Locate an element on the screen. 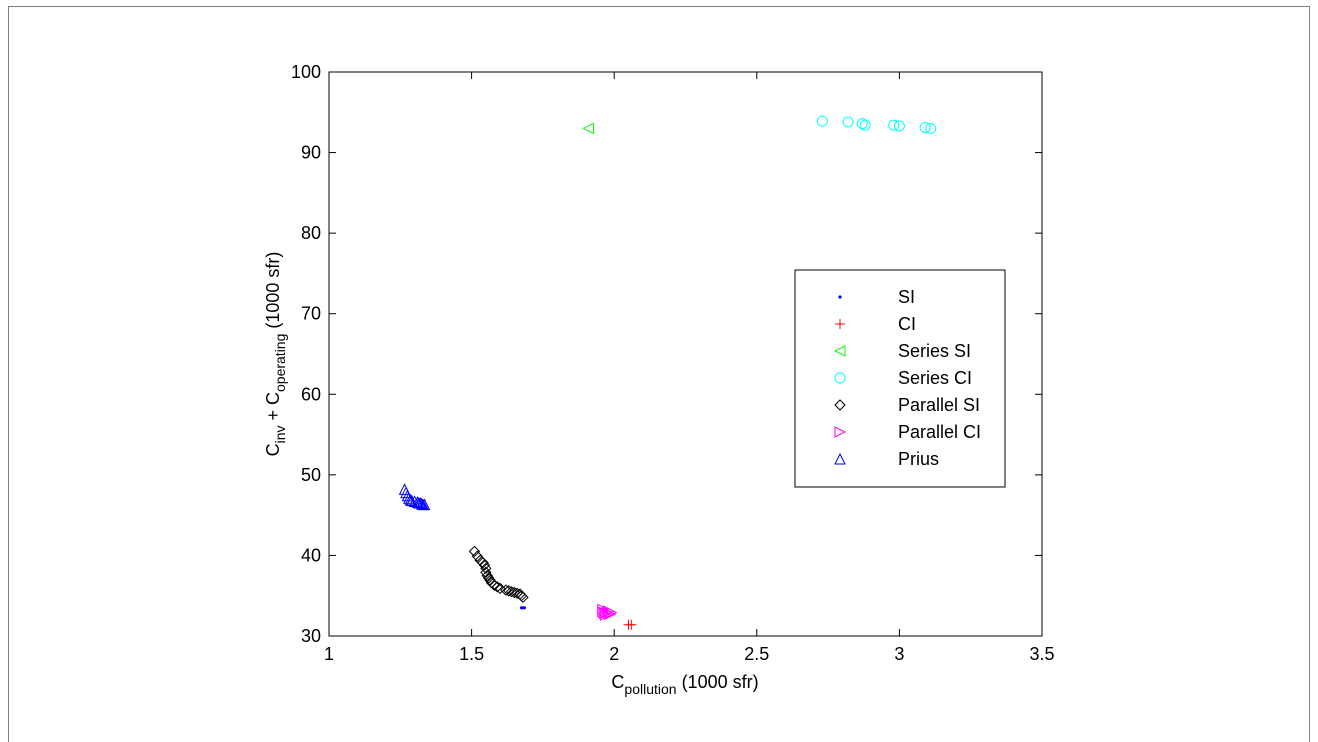  series-si is located at coordinates (522, 608).